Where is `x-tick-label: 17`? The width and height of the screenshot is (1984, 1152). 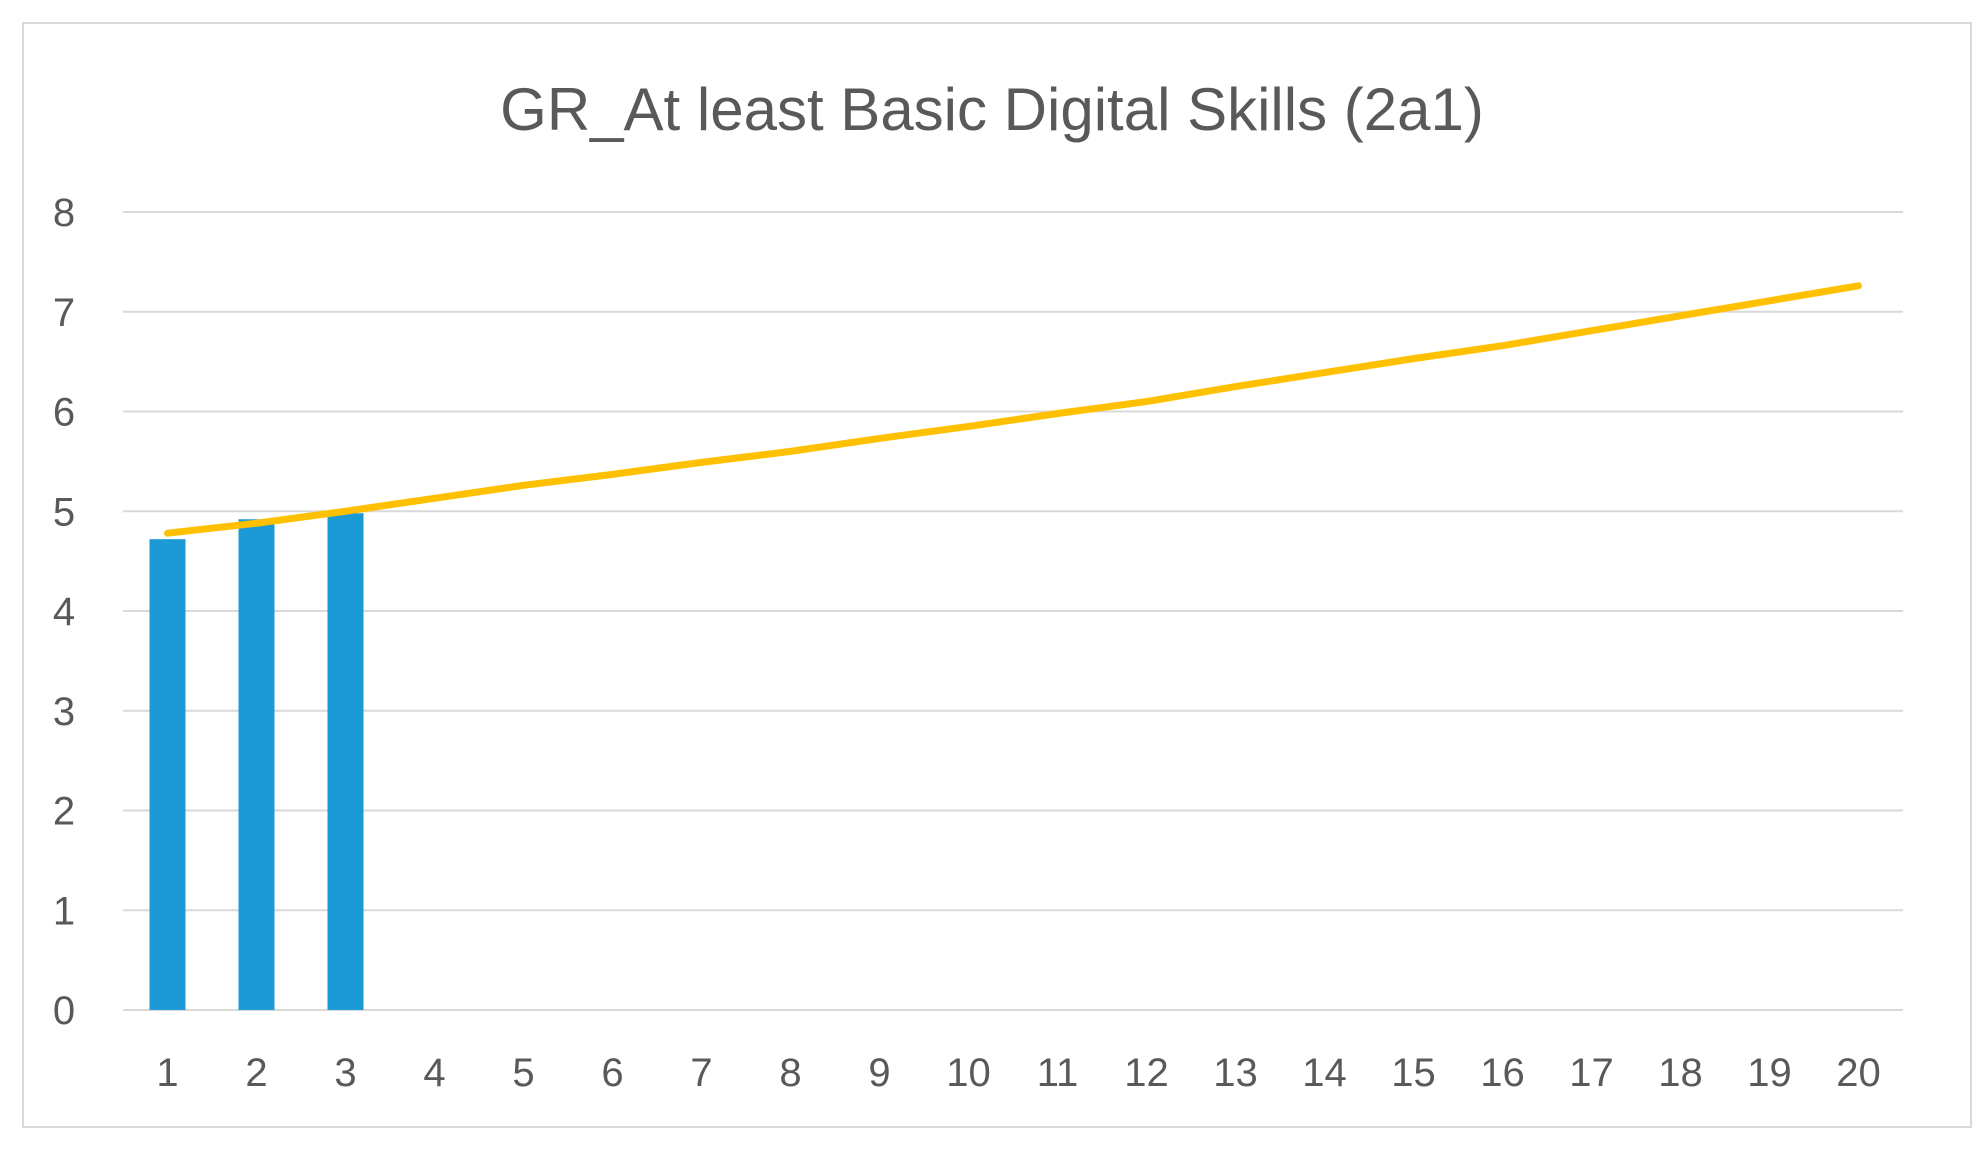
x-tick-label: 17 is located at coordinates (1591, 1073).